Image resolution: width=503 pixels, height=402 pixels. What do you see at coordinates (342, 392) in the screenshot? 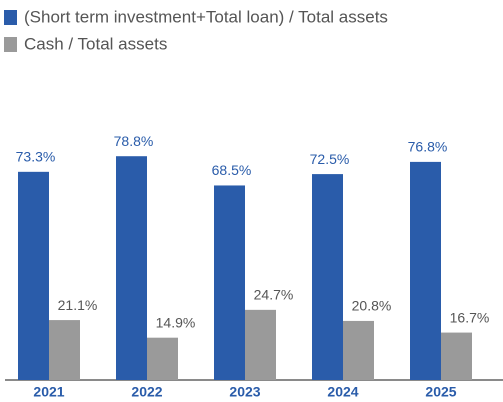
I see `x-tick-label: 2024` at bounding box center [342, 392].